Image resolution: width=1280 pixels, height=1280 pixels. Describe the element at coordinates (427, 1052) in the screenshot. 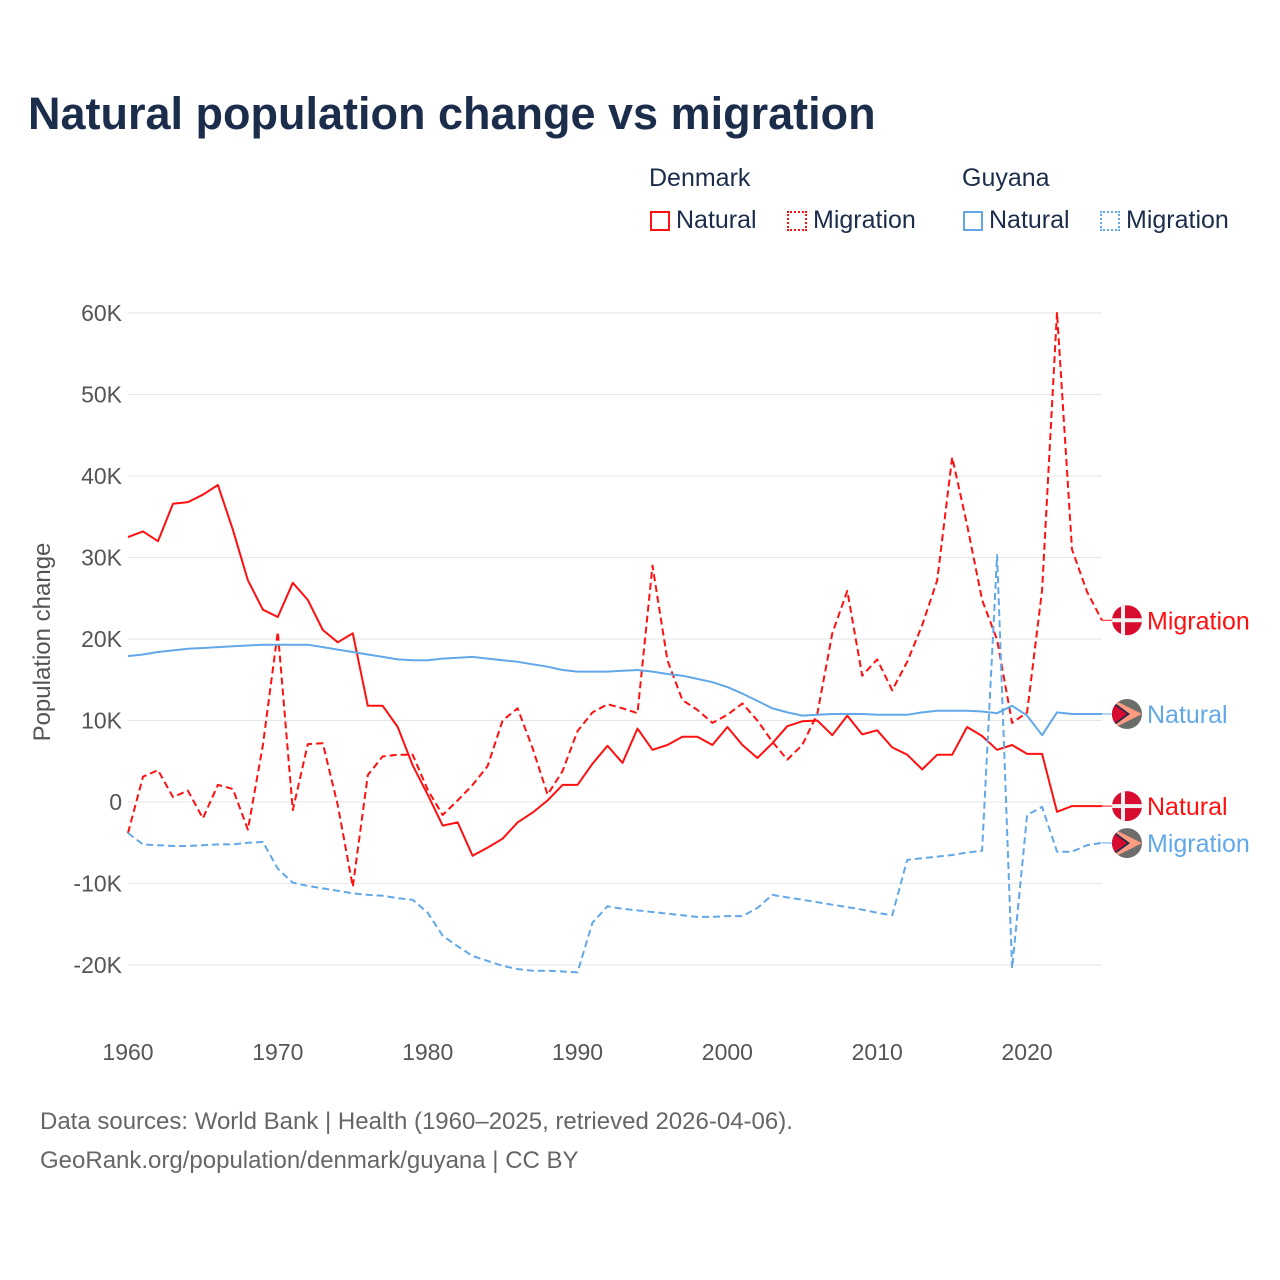

I see `x-tick-label: 1980` at that location.